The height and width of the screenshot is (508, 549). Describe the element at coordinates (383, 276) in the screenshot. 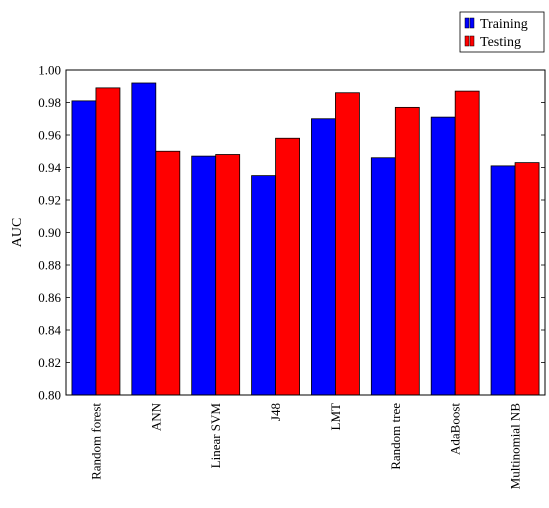

I see `bar-training-random-tree` at that location.